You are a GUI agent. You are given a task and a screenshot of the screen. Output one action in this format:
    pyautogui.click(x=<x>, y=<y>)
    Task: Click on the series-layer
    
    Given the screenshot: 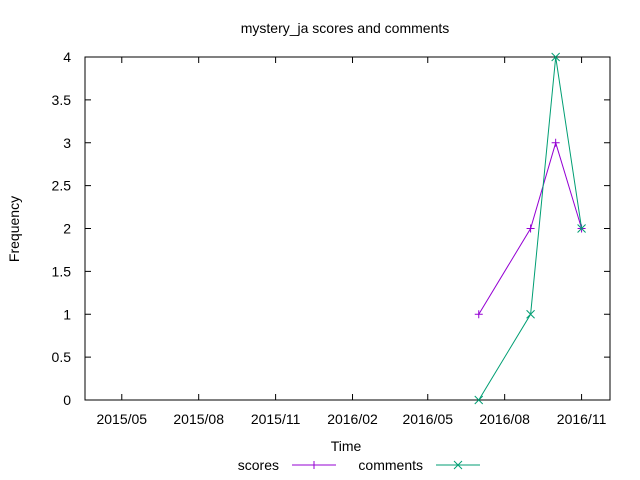 What is the action you would take?
    pyautogui.click(x=530, y=228)
    